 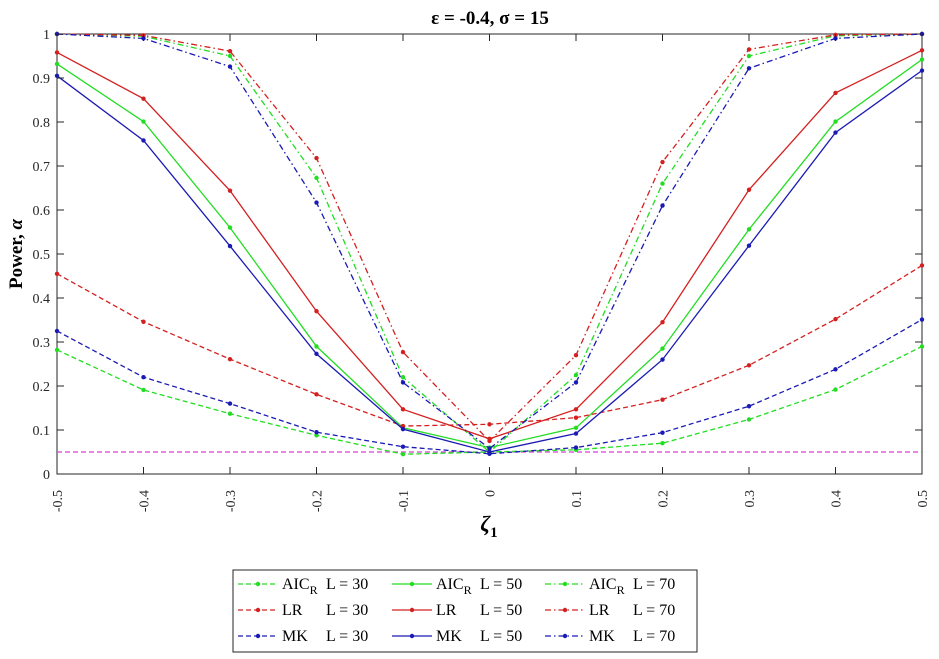 What do you see at coordinates (16, 261) in the screenshot?
I see `y-axis-label-text: Power,` at bounding box center [16, 261].